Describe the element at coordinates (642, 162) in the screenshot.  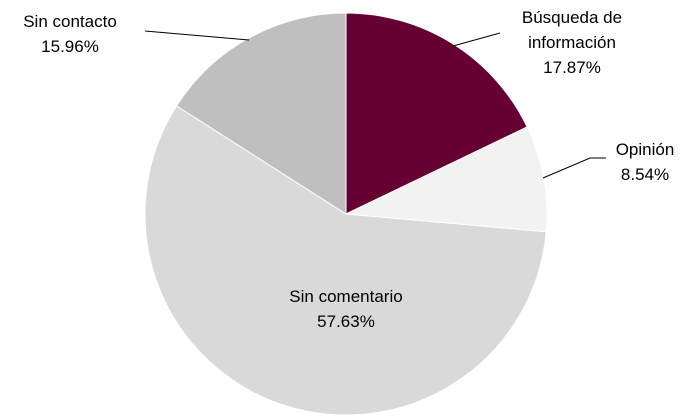
I see `slice-label: Opinión 8.54%` at that location.